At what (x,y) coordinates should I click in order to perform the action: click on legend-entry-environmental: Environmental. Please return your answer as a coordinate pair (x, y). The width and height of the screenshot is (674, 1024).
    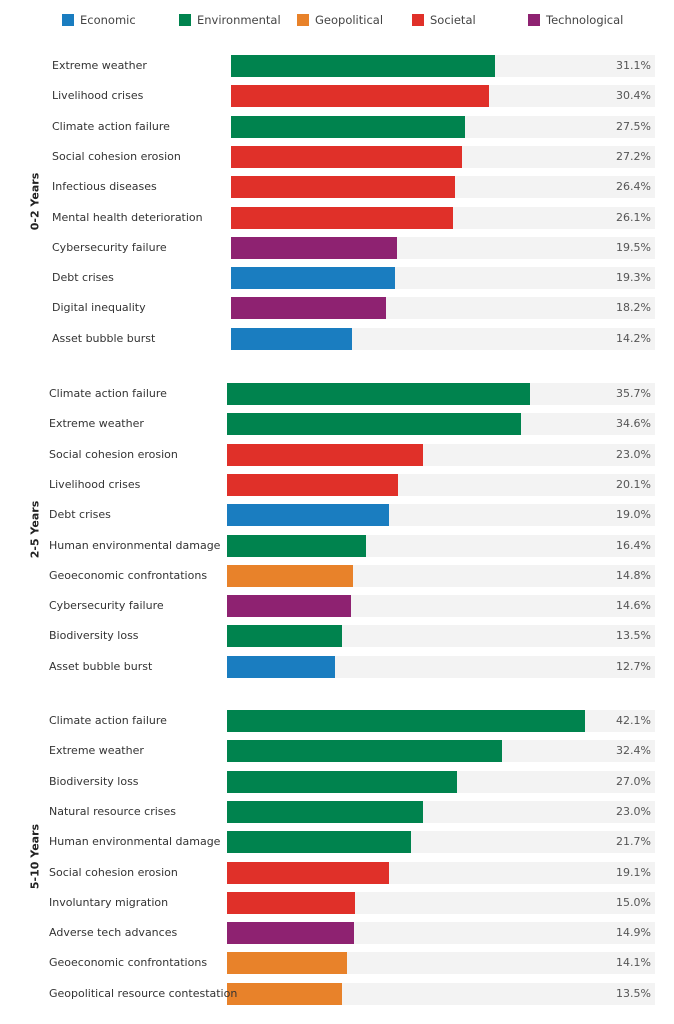
    Looking at the image, I should click on (230, 20).